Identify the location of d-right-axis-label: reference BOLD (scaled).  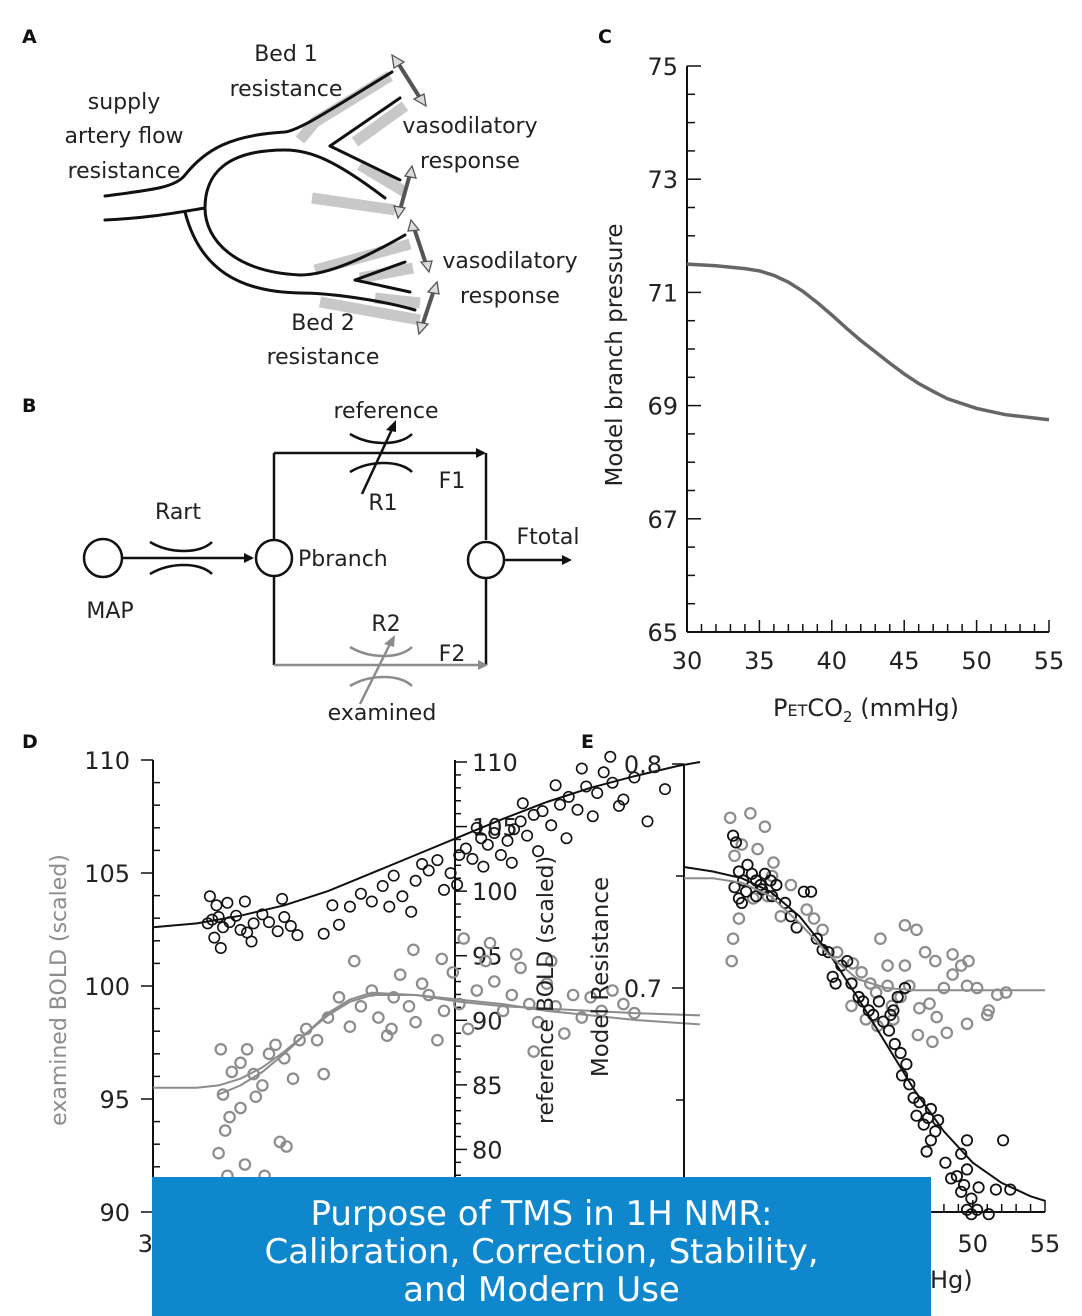
(546, 990).